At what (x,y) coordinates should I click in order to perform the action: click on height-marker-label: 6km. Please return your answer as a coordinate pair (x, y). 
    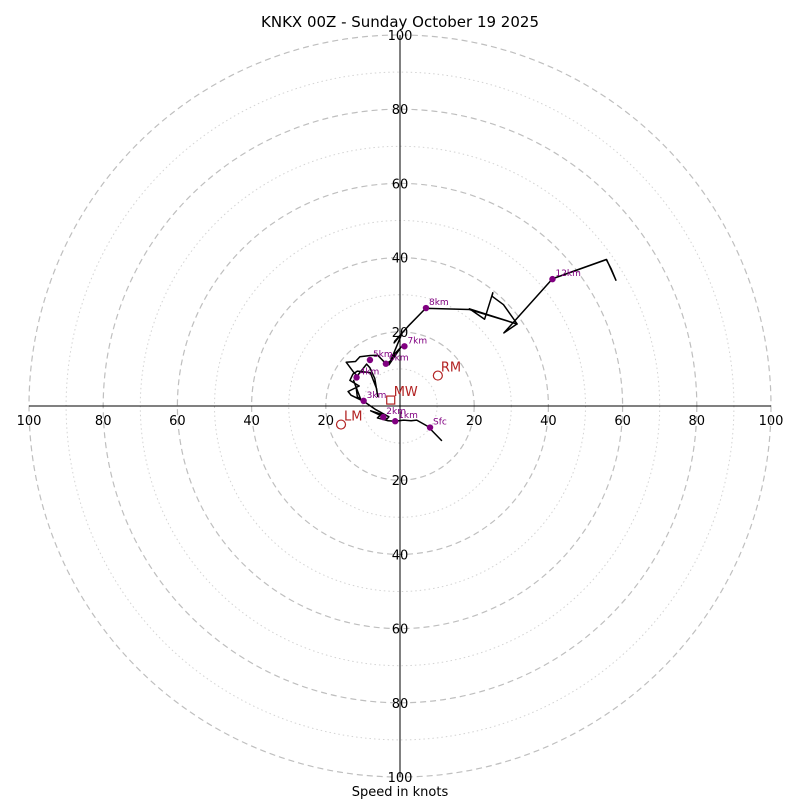
    Looking at the image, I should click on (399, 359).